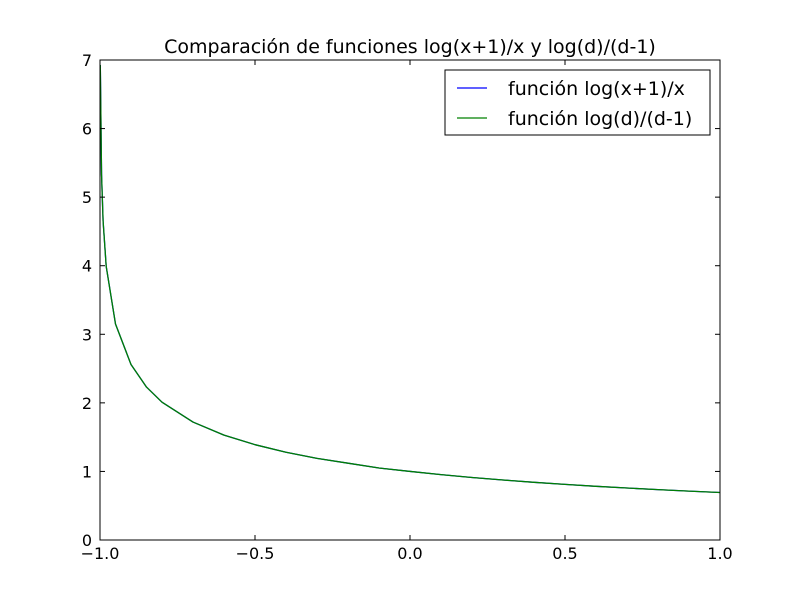 The height and width of the screenshot is (600, 800). I want to click on legend-label-1: función log(x+1)/x, so click(596, 89).